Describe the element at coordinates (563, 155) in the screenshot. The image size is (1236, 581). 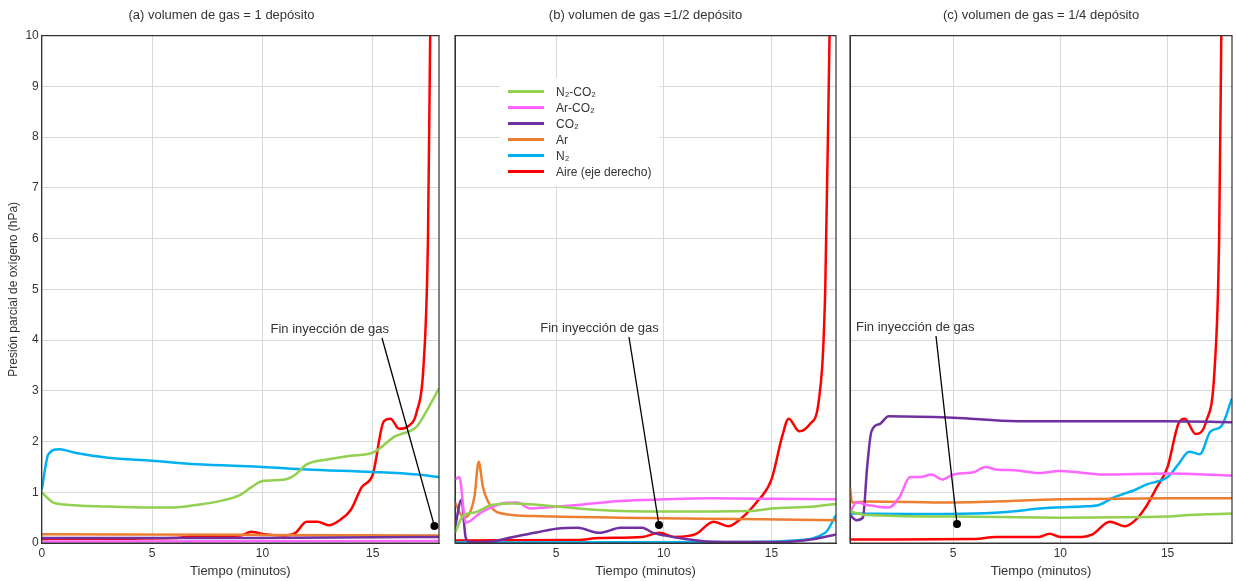
I see `legend-label: N₂` at that location.